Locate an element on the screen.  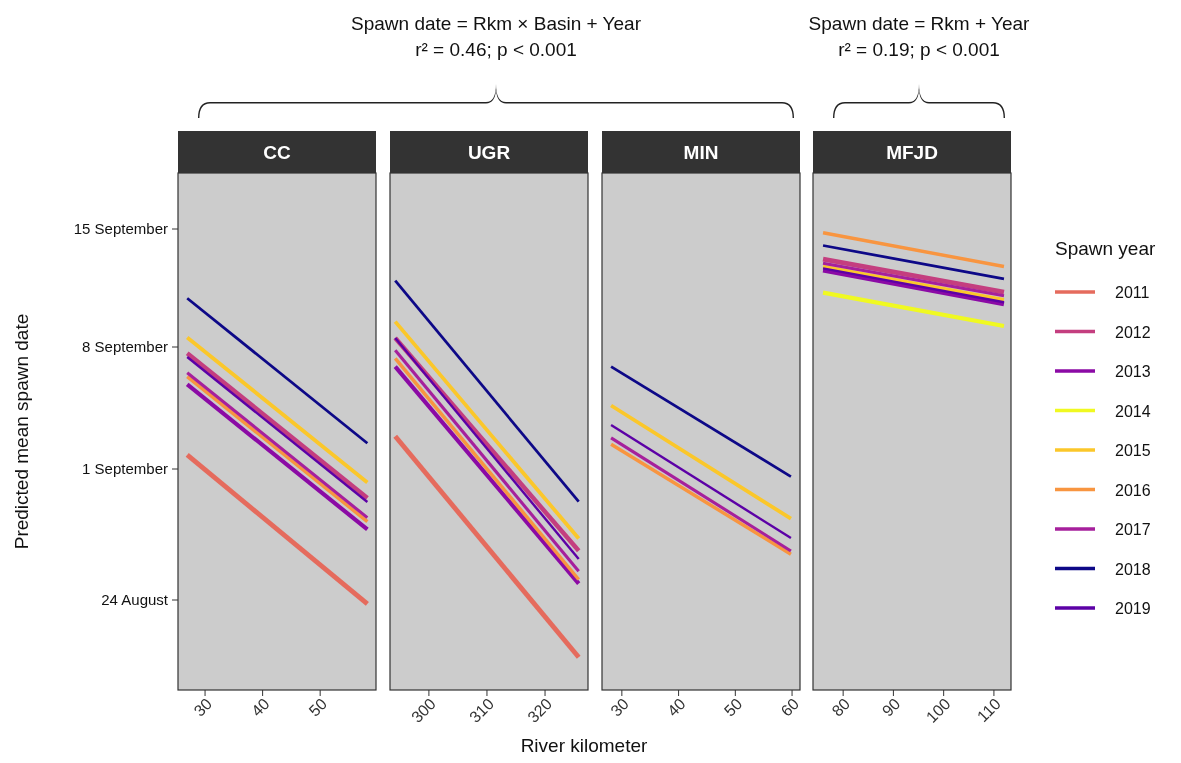
legend-label: 2012 is located at coordinates (1133, 332).